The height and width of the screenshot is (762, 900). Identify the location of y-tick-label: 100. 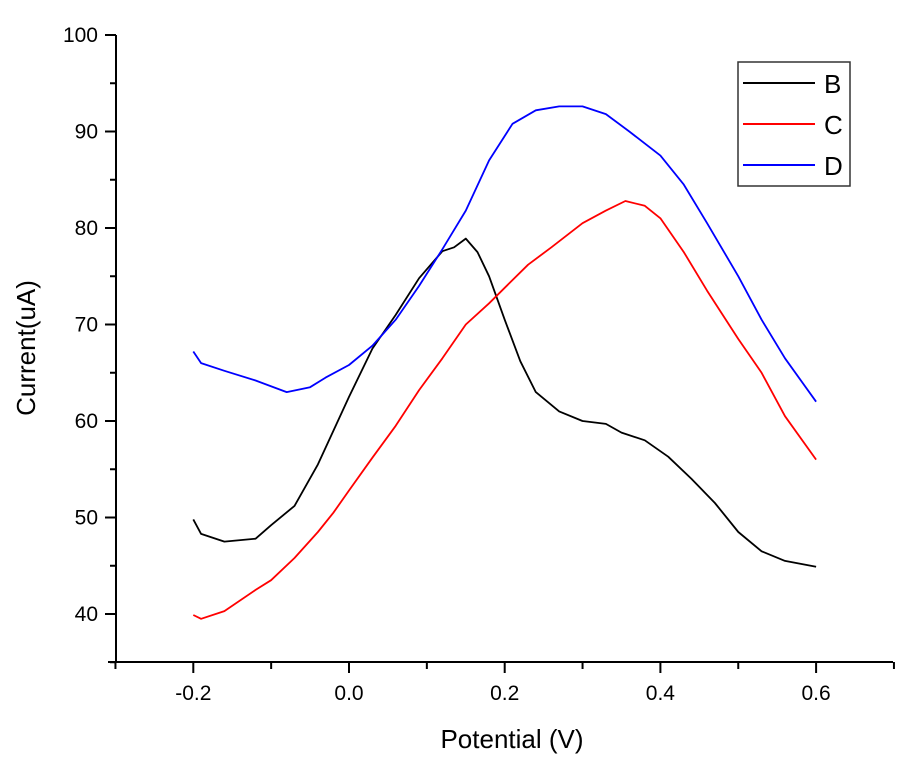
(80, 35).